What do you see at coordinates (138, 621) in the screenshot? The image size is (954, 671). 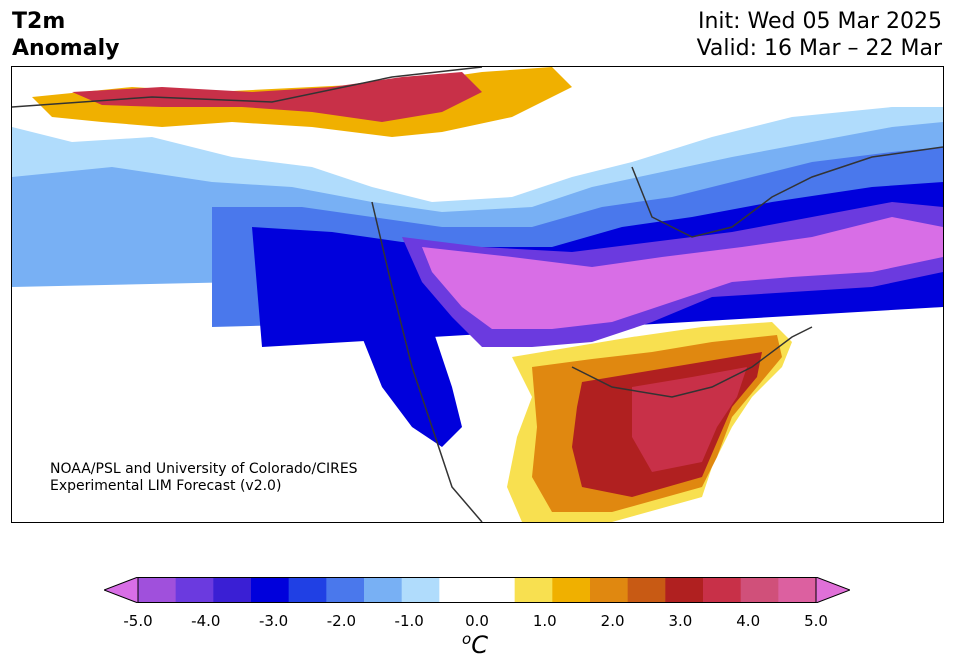 I see `colorbar-tick-label: -5.0` at bounding box center [138, 621].